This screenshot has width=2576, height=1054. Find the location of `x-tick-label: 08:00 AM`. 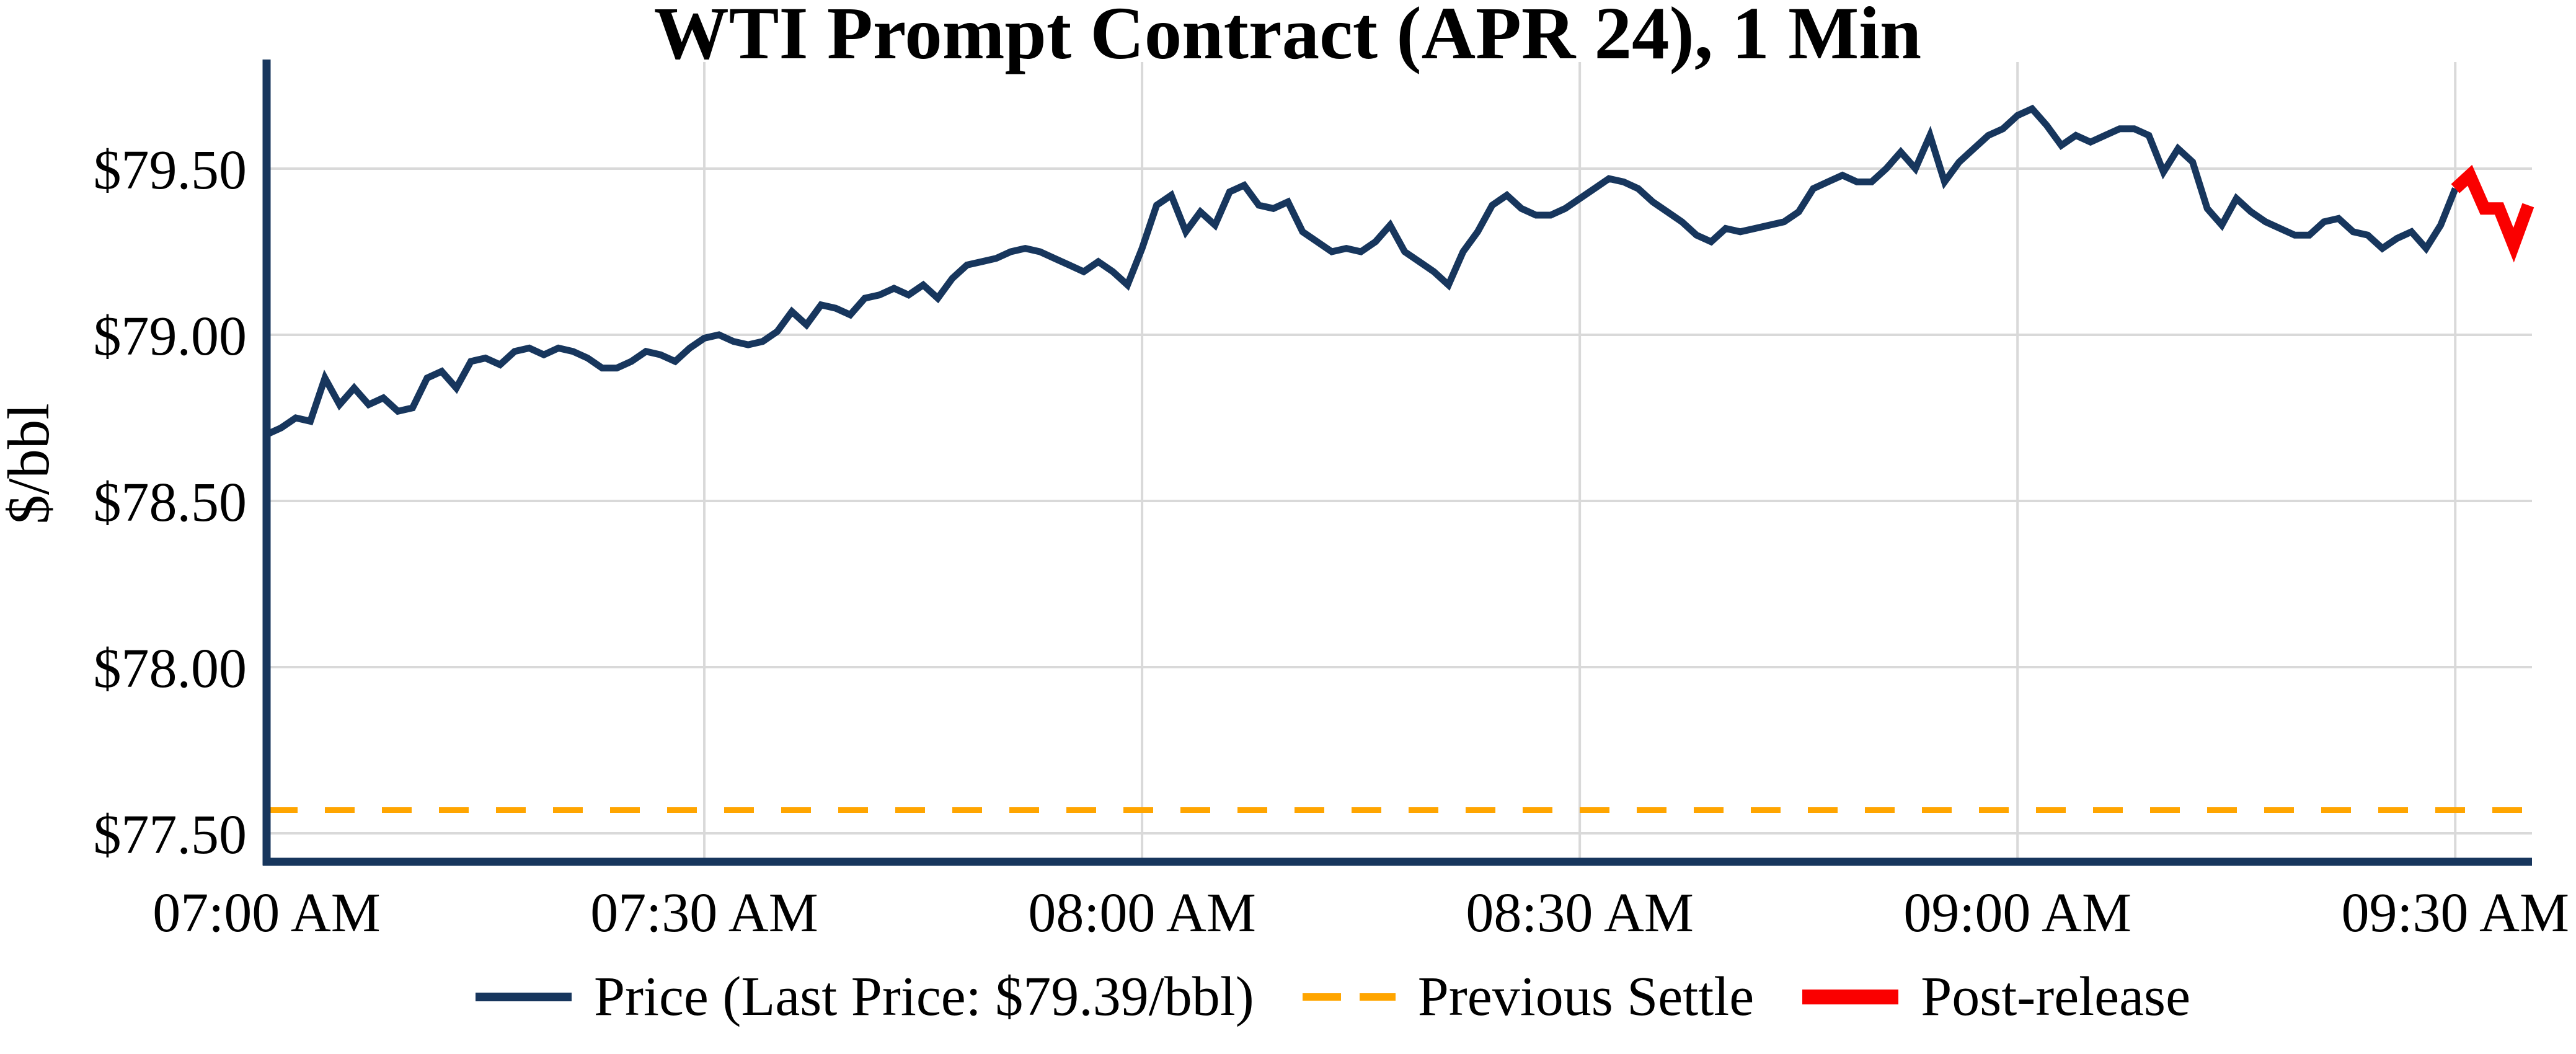

x-tick-label: 08:00 AM is located at coordinates (1142, 913).